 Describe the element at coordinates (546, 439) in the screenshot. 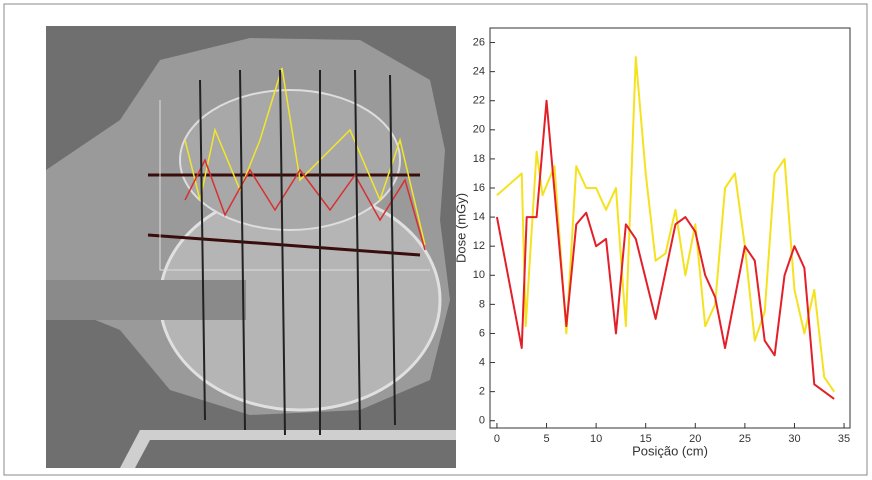

I see `x-tick-label: 5` at that location.